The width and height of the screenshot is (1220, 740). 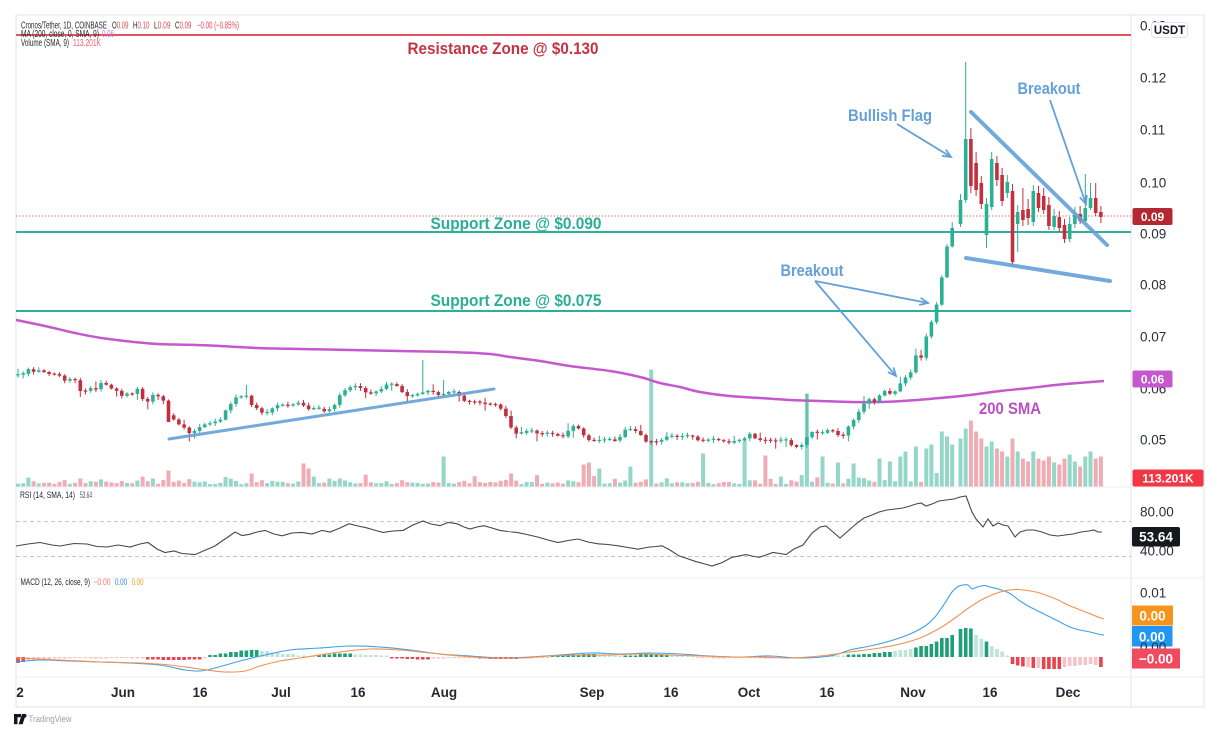 What do you see at coordinates (218, 25) in the screenshot?
I see `svg-text: −0.00 (−0.85%)` at bounding box center [218, 25].